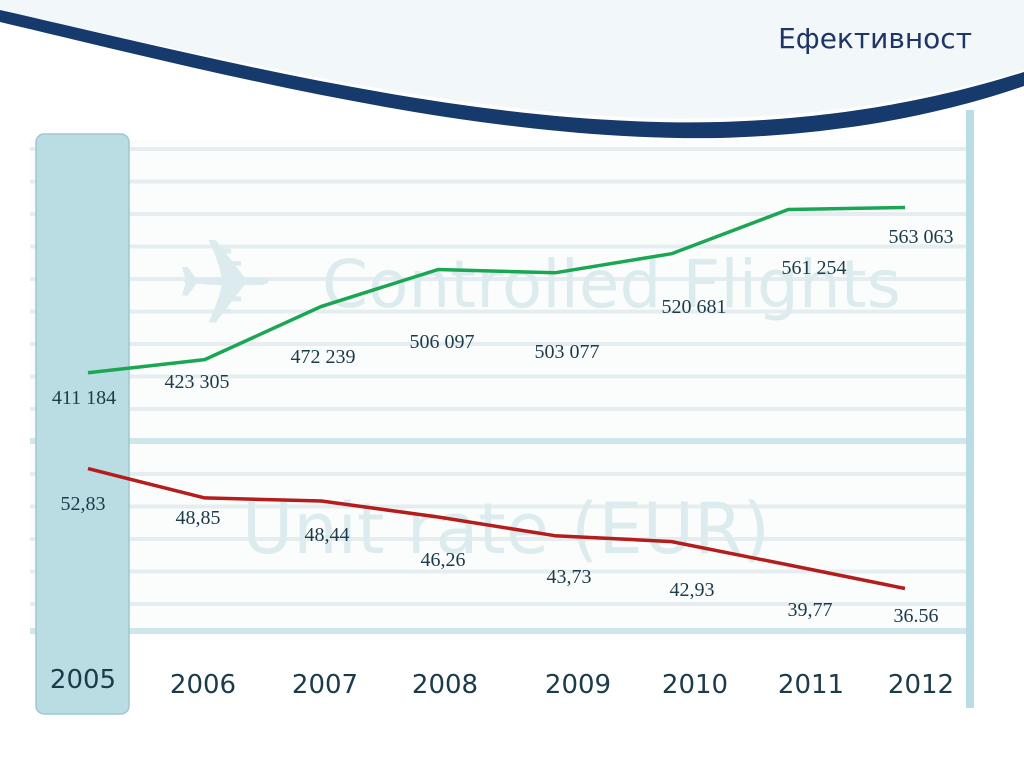  What do you see at coordinates (695, 685) in the screenshot?
I see `year-label: 2010` at bounding box center [695, 685].